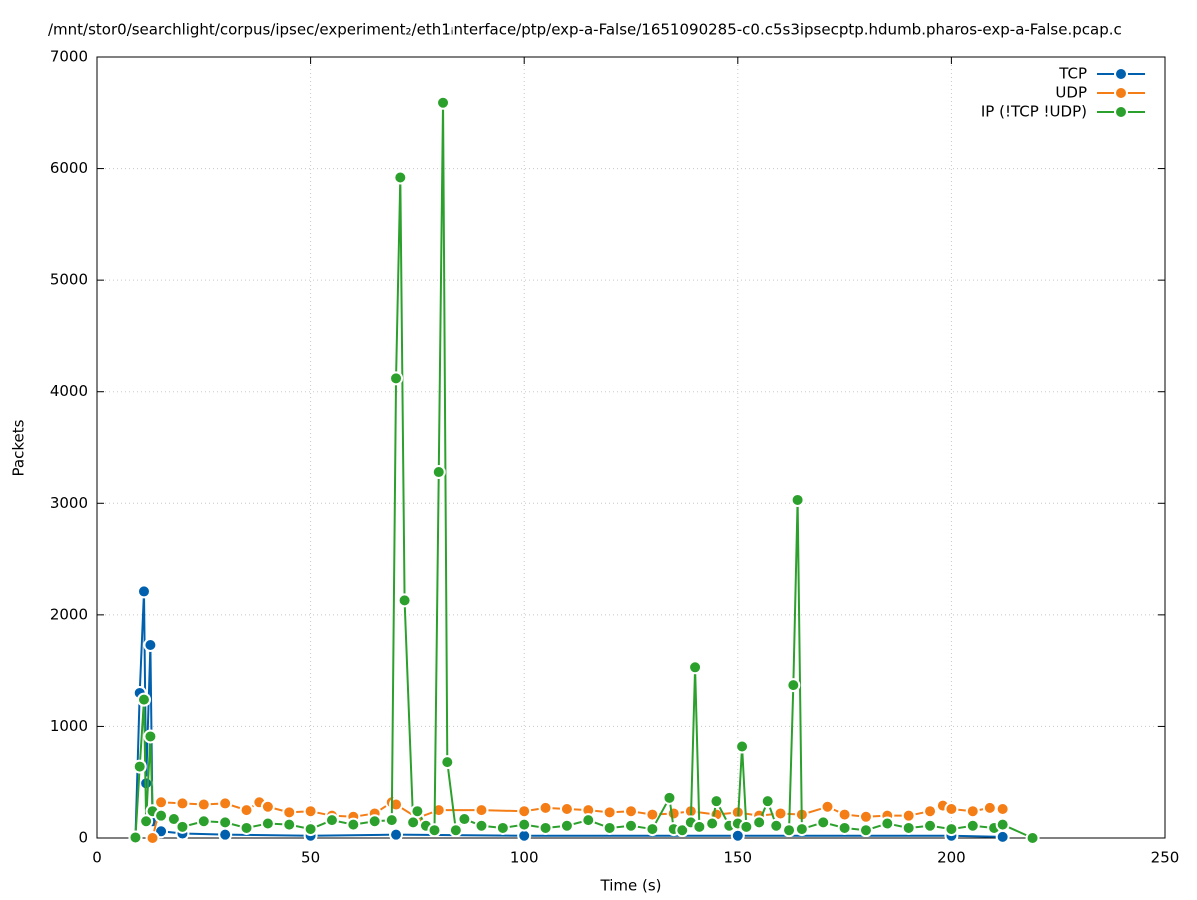 This screenshot has height=900, width=1197. Describe the element at coordinates (69, 503) in the screenshot. I see `y-tick-label: 3000` at that location.